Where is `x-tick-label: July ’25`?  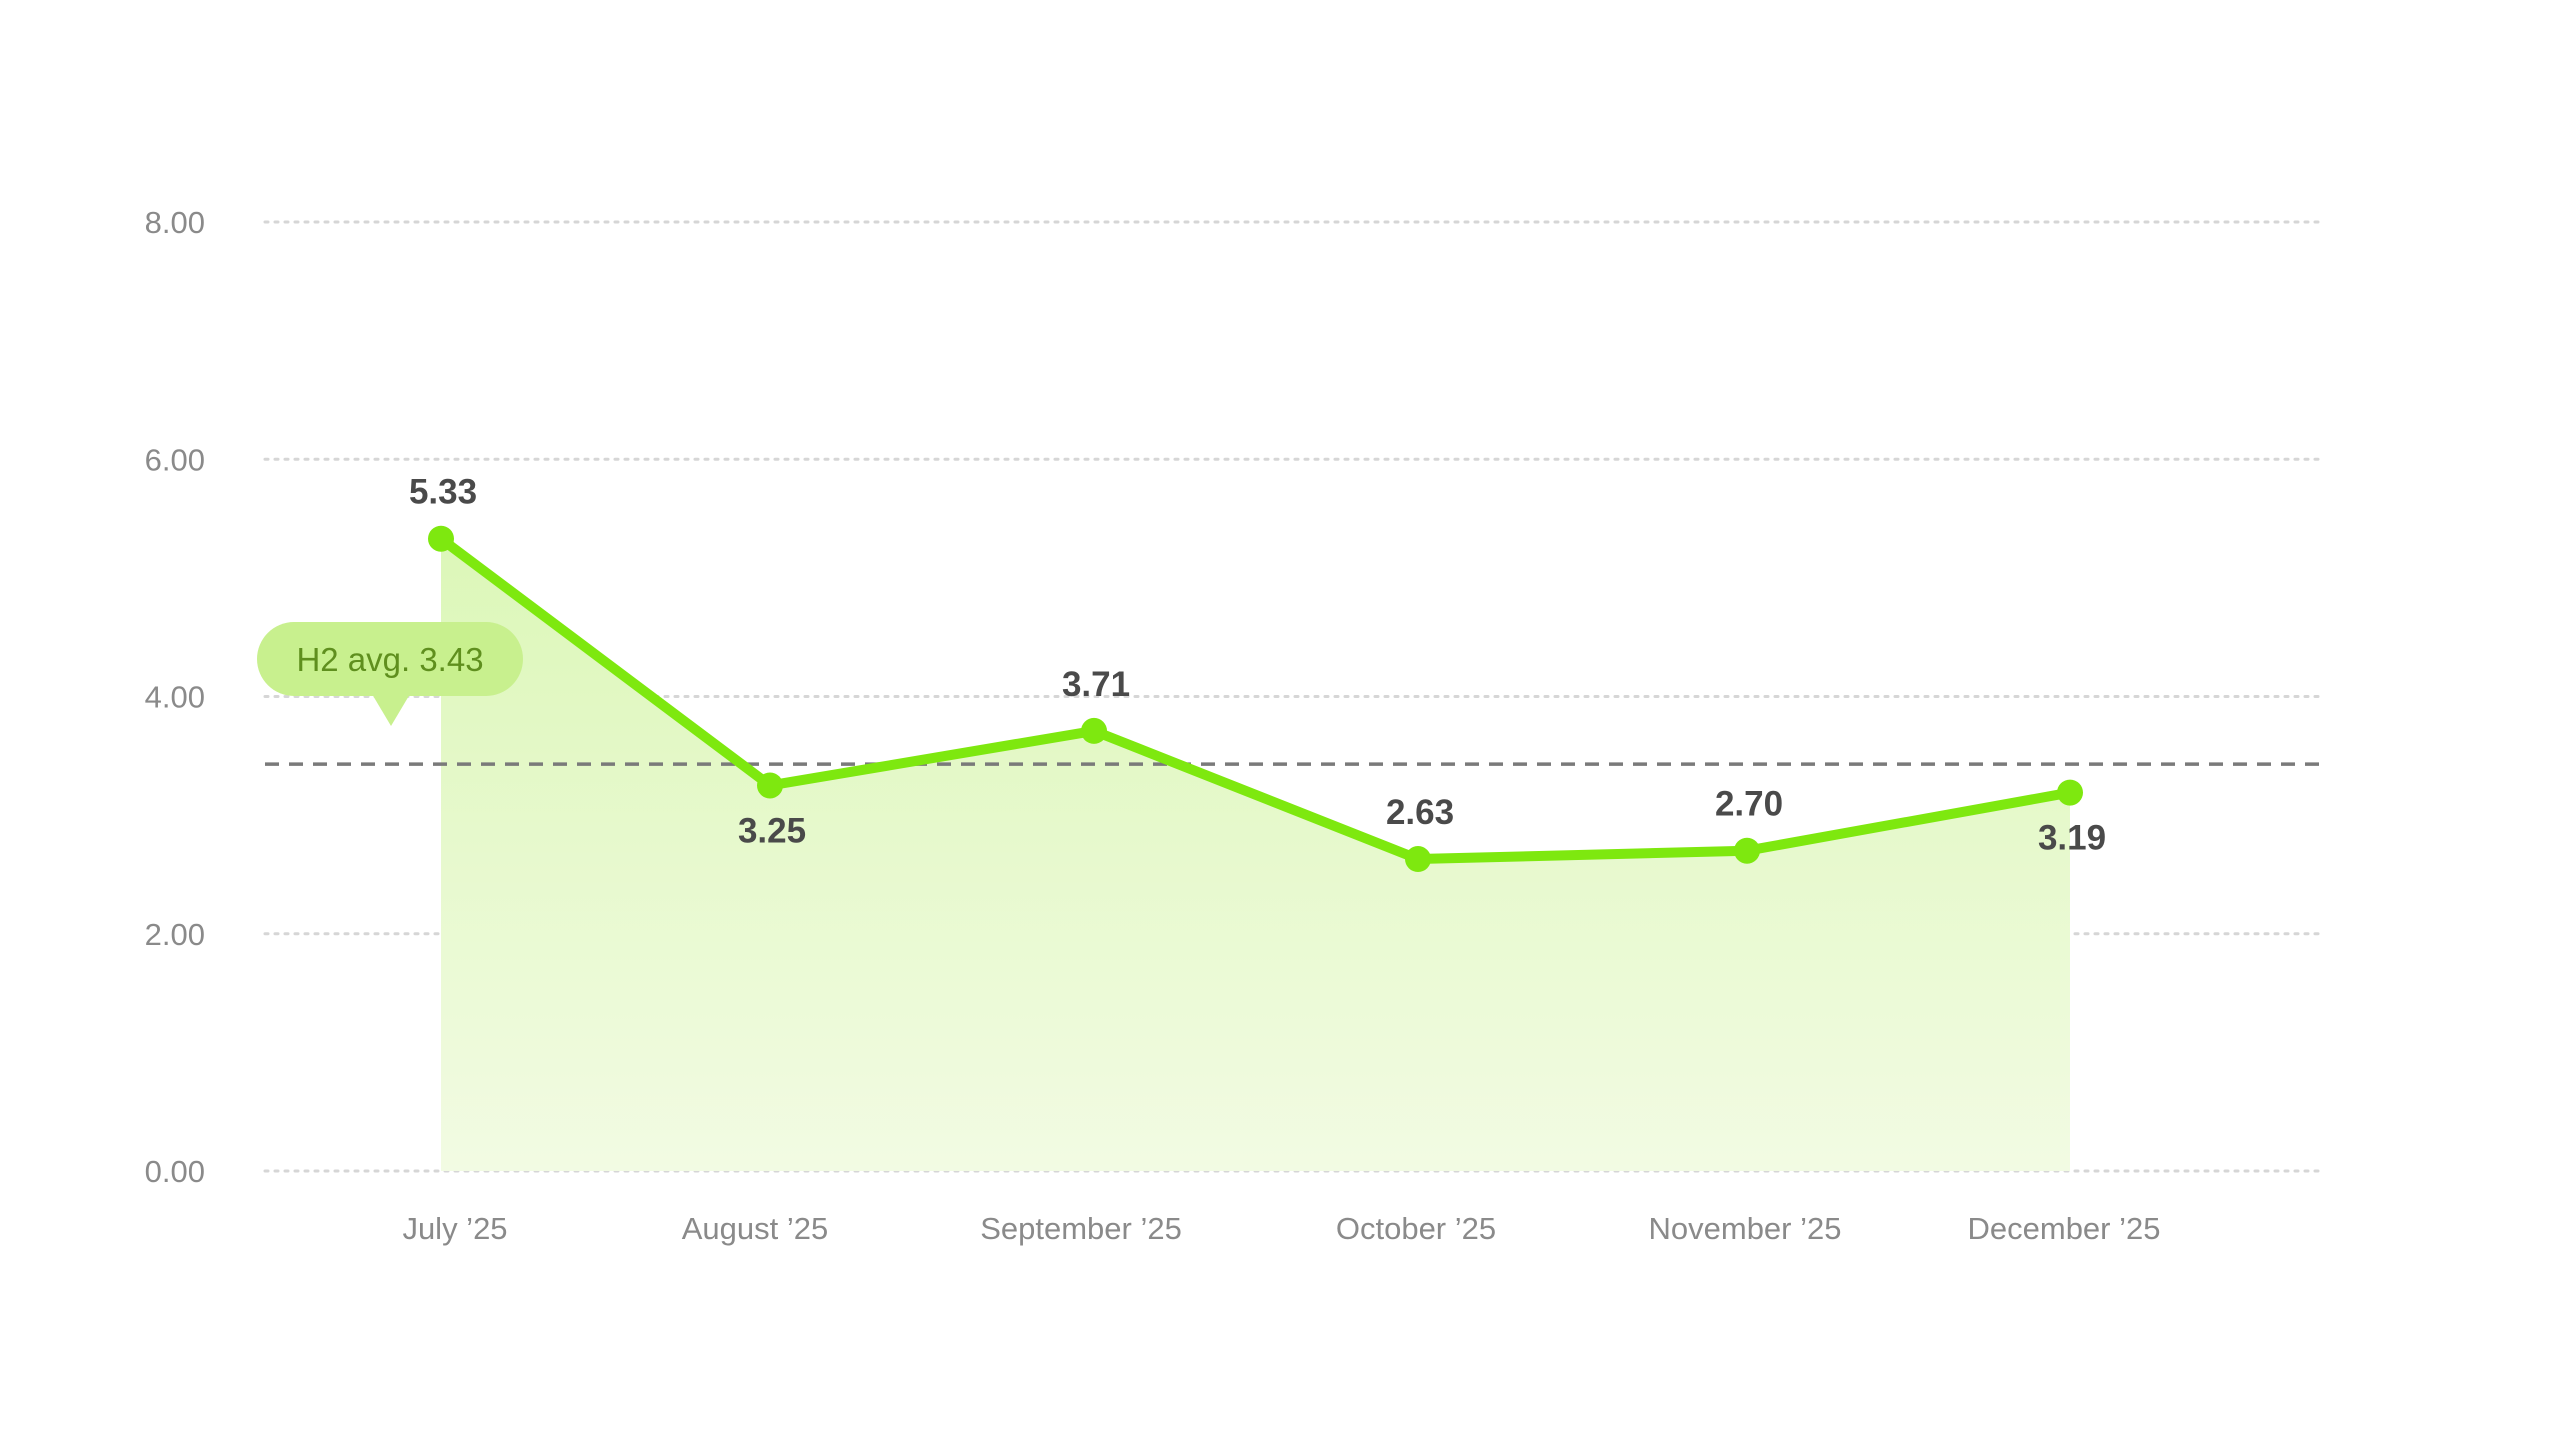 x-tick-label: July ’25 is located at coordinates (454, 1228).